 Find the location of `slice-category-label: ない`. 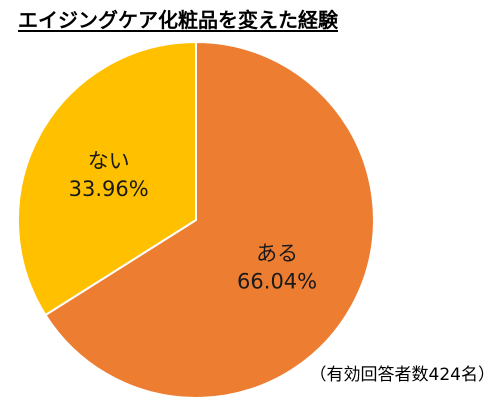

slice-category-label: ない is located at coordinates (109, 161).